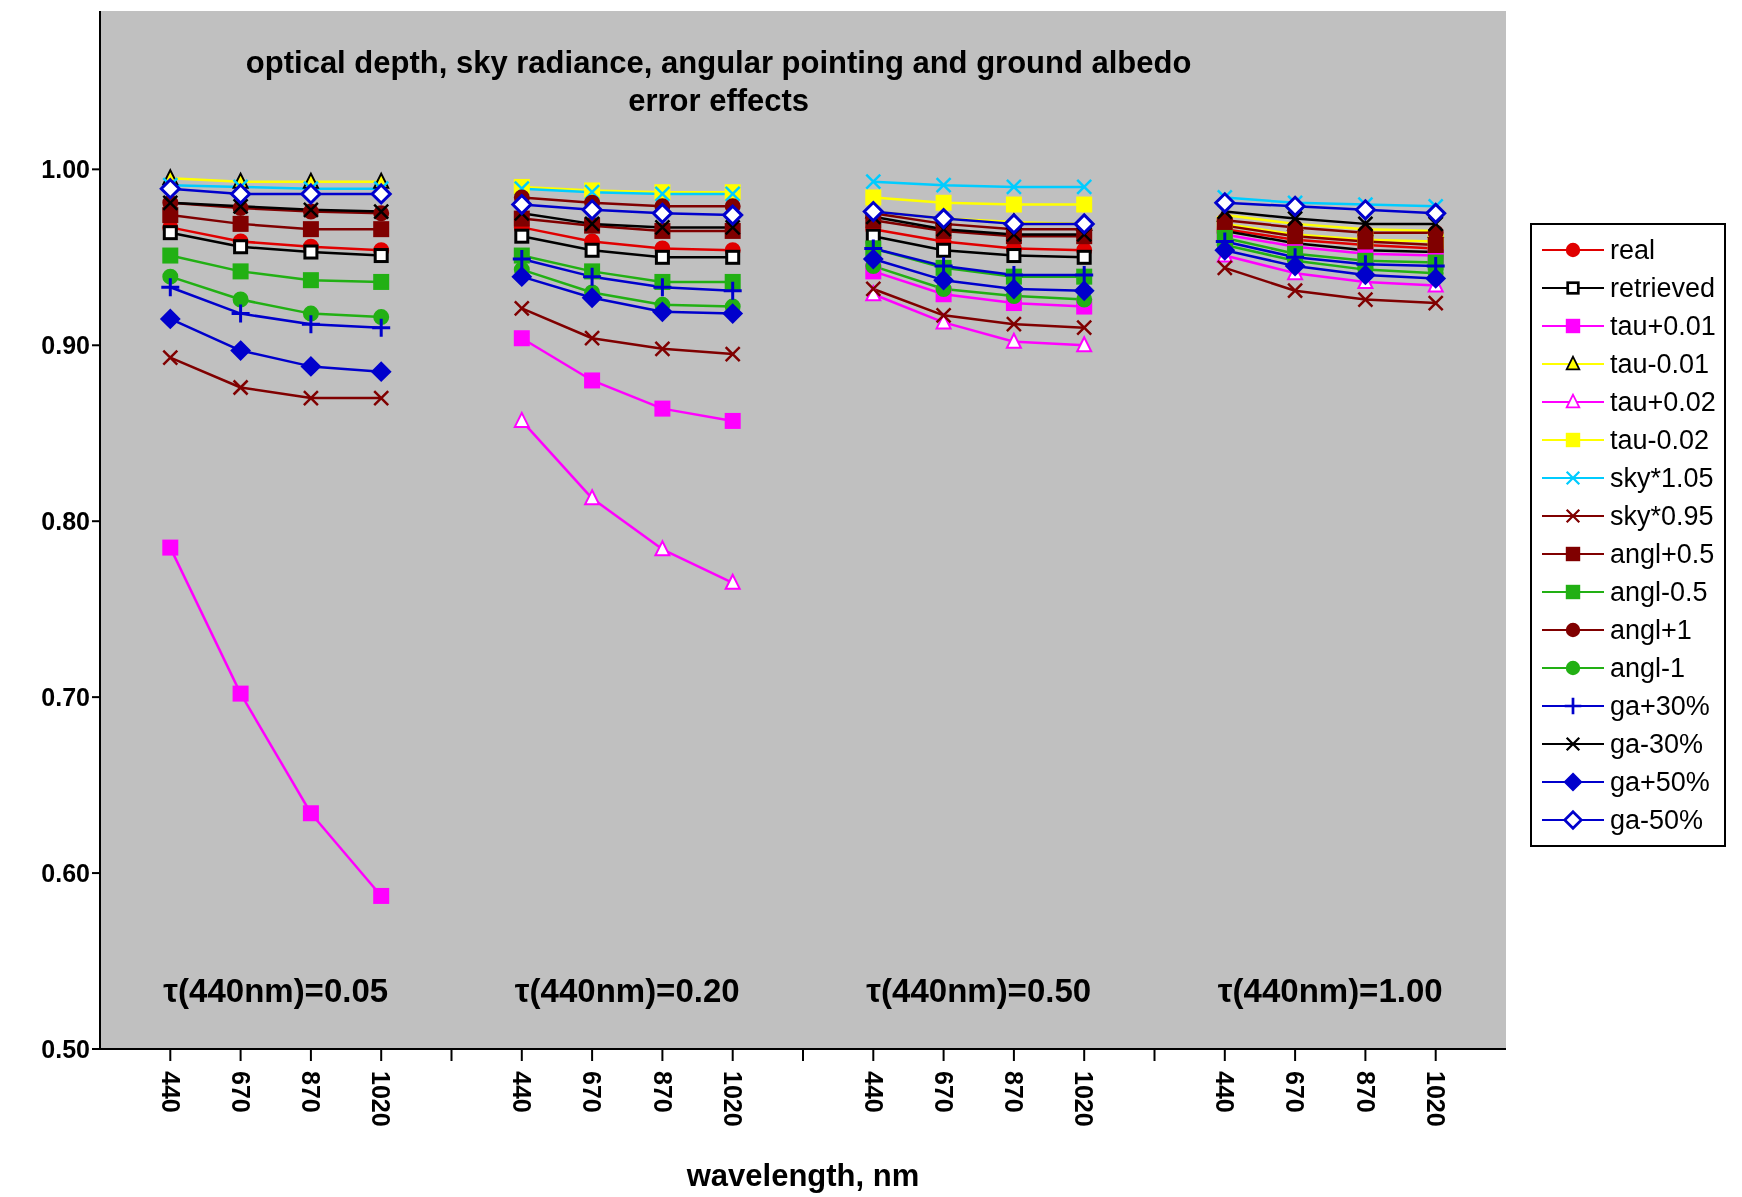 Image resolution: width=1742 pixels, height=1197 pixels. I want to click on legend-label: tau-0.02, so click(1660, 440).